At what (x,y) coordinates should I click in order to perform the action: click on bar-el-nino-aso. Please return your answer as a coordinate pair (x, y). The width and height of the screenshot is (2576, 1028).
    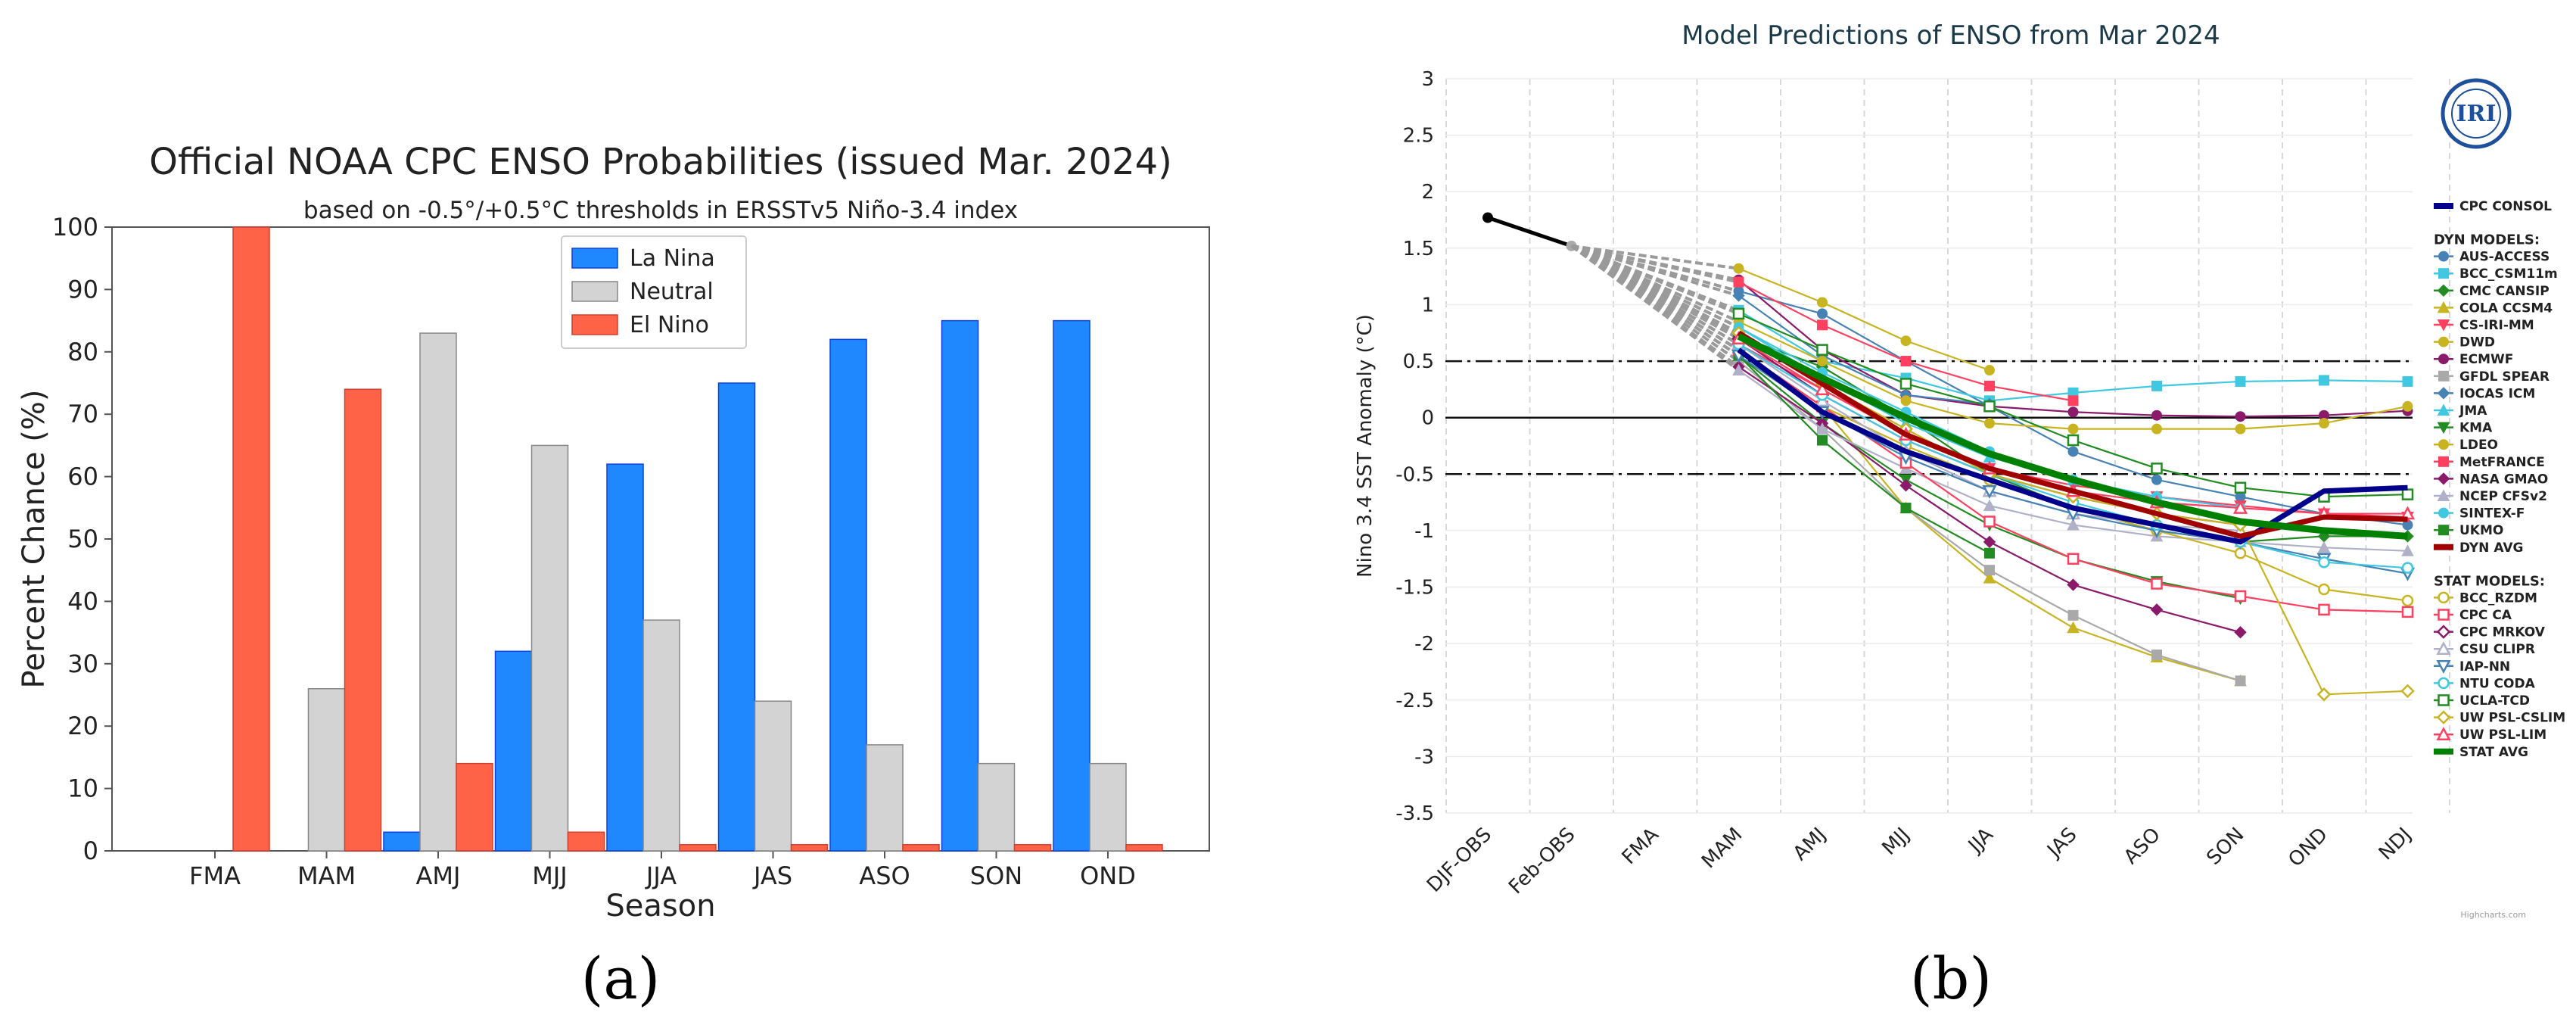
    Looking at the image, I should click on (921, 848).